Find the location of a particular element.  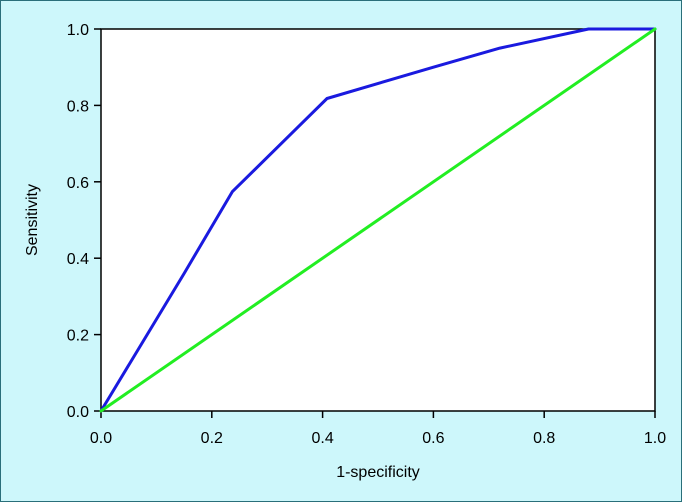

y-tick-label: 0.4 is located at coordinates (78, 259).